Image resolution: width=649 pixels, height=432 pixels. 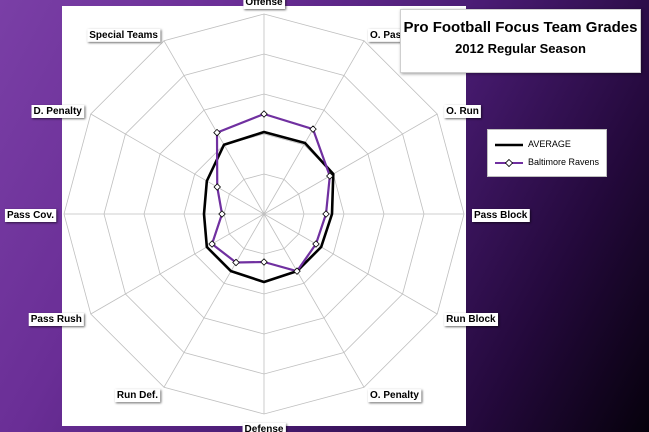 What do you see at coordinates (509, 163) in the screenshot?
I see `legend-ravens-swatch` at bounding box center [509, 163].